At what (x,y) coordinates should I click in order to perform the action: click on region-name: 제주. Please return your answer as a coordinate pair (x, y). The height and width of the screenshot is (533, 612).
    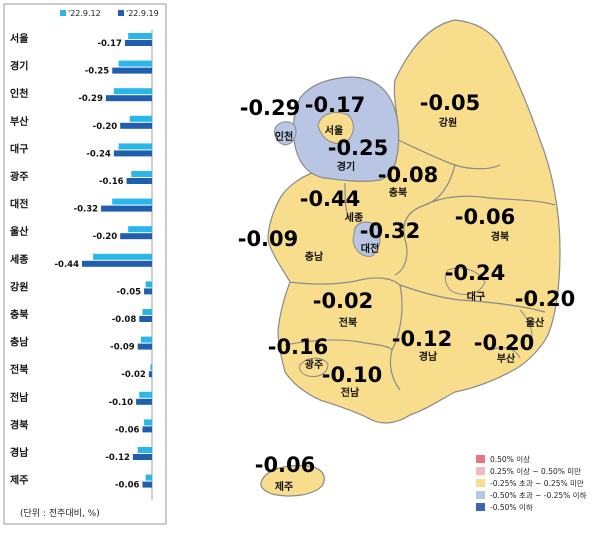
    Looking at the image, I should click on (284, 486).